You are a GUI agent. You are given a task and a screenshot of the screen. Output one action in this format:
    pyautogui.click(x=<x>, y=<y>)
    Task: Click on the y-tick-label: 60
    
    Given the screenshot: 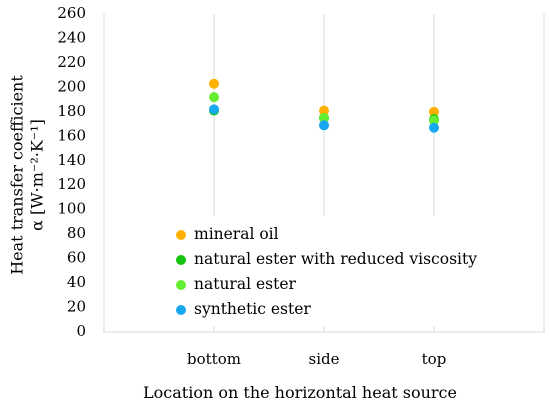 What is the action you would take?
    pyautogui.click(x=76, y=258)
    